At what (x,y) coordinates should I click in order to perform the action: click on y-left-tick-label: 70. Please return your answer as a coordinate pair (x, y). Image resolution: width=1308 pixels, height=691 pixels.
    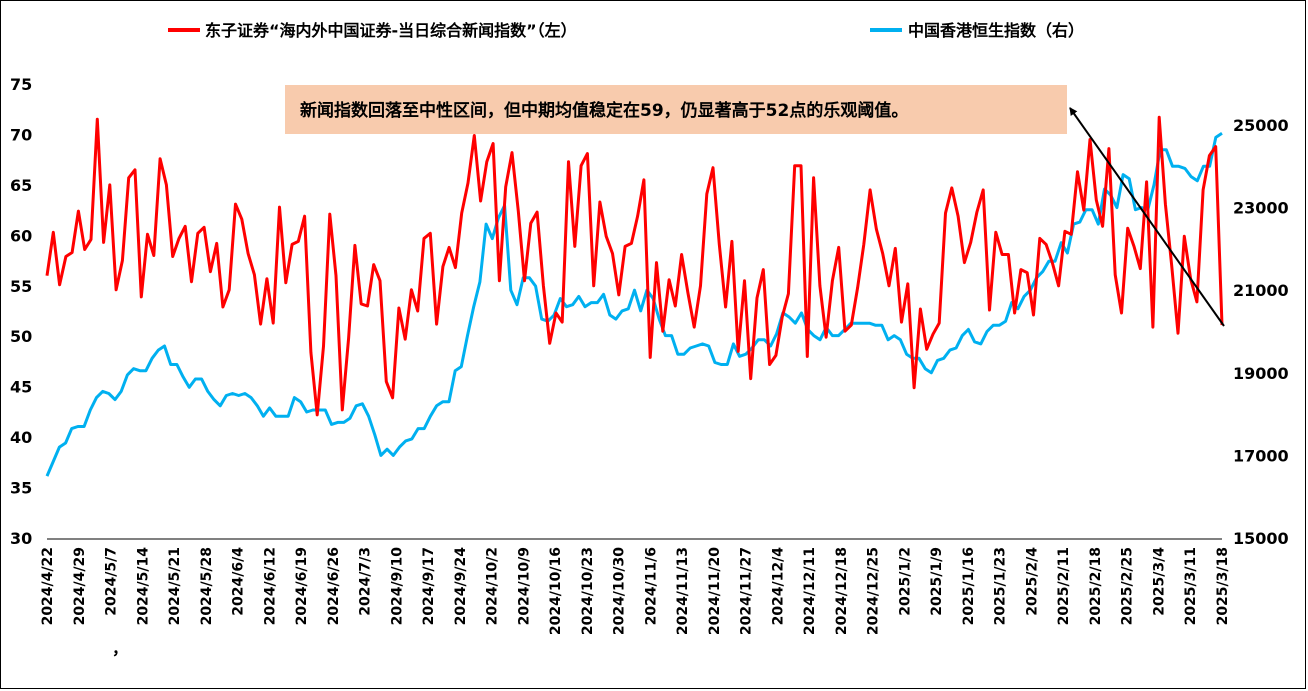
    Looking at the image, I should click on (21, 134).